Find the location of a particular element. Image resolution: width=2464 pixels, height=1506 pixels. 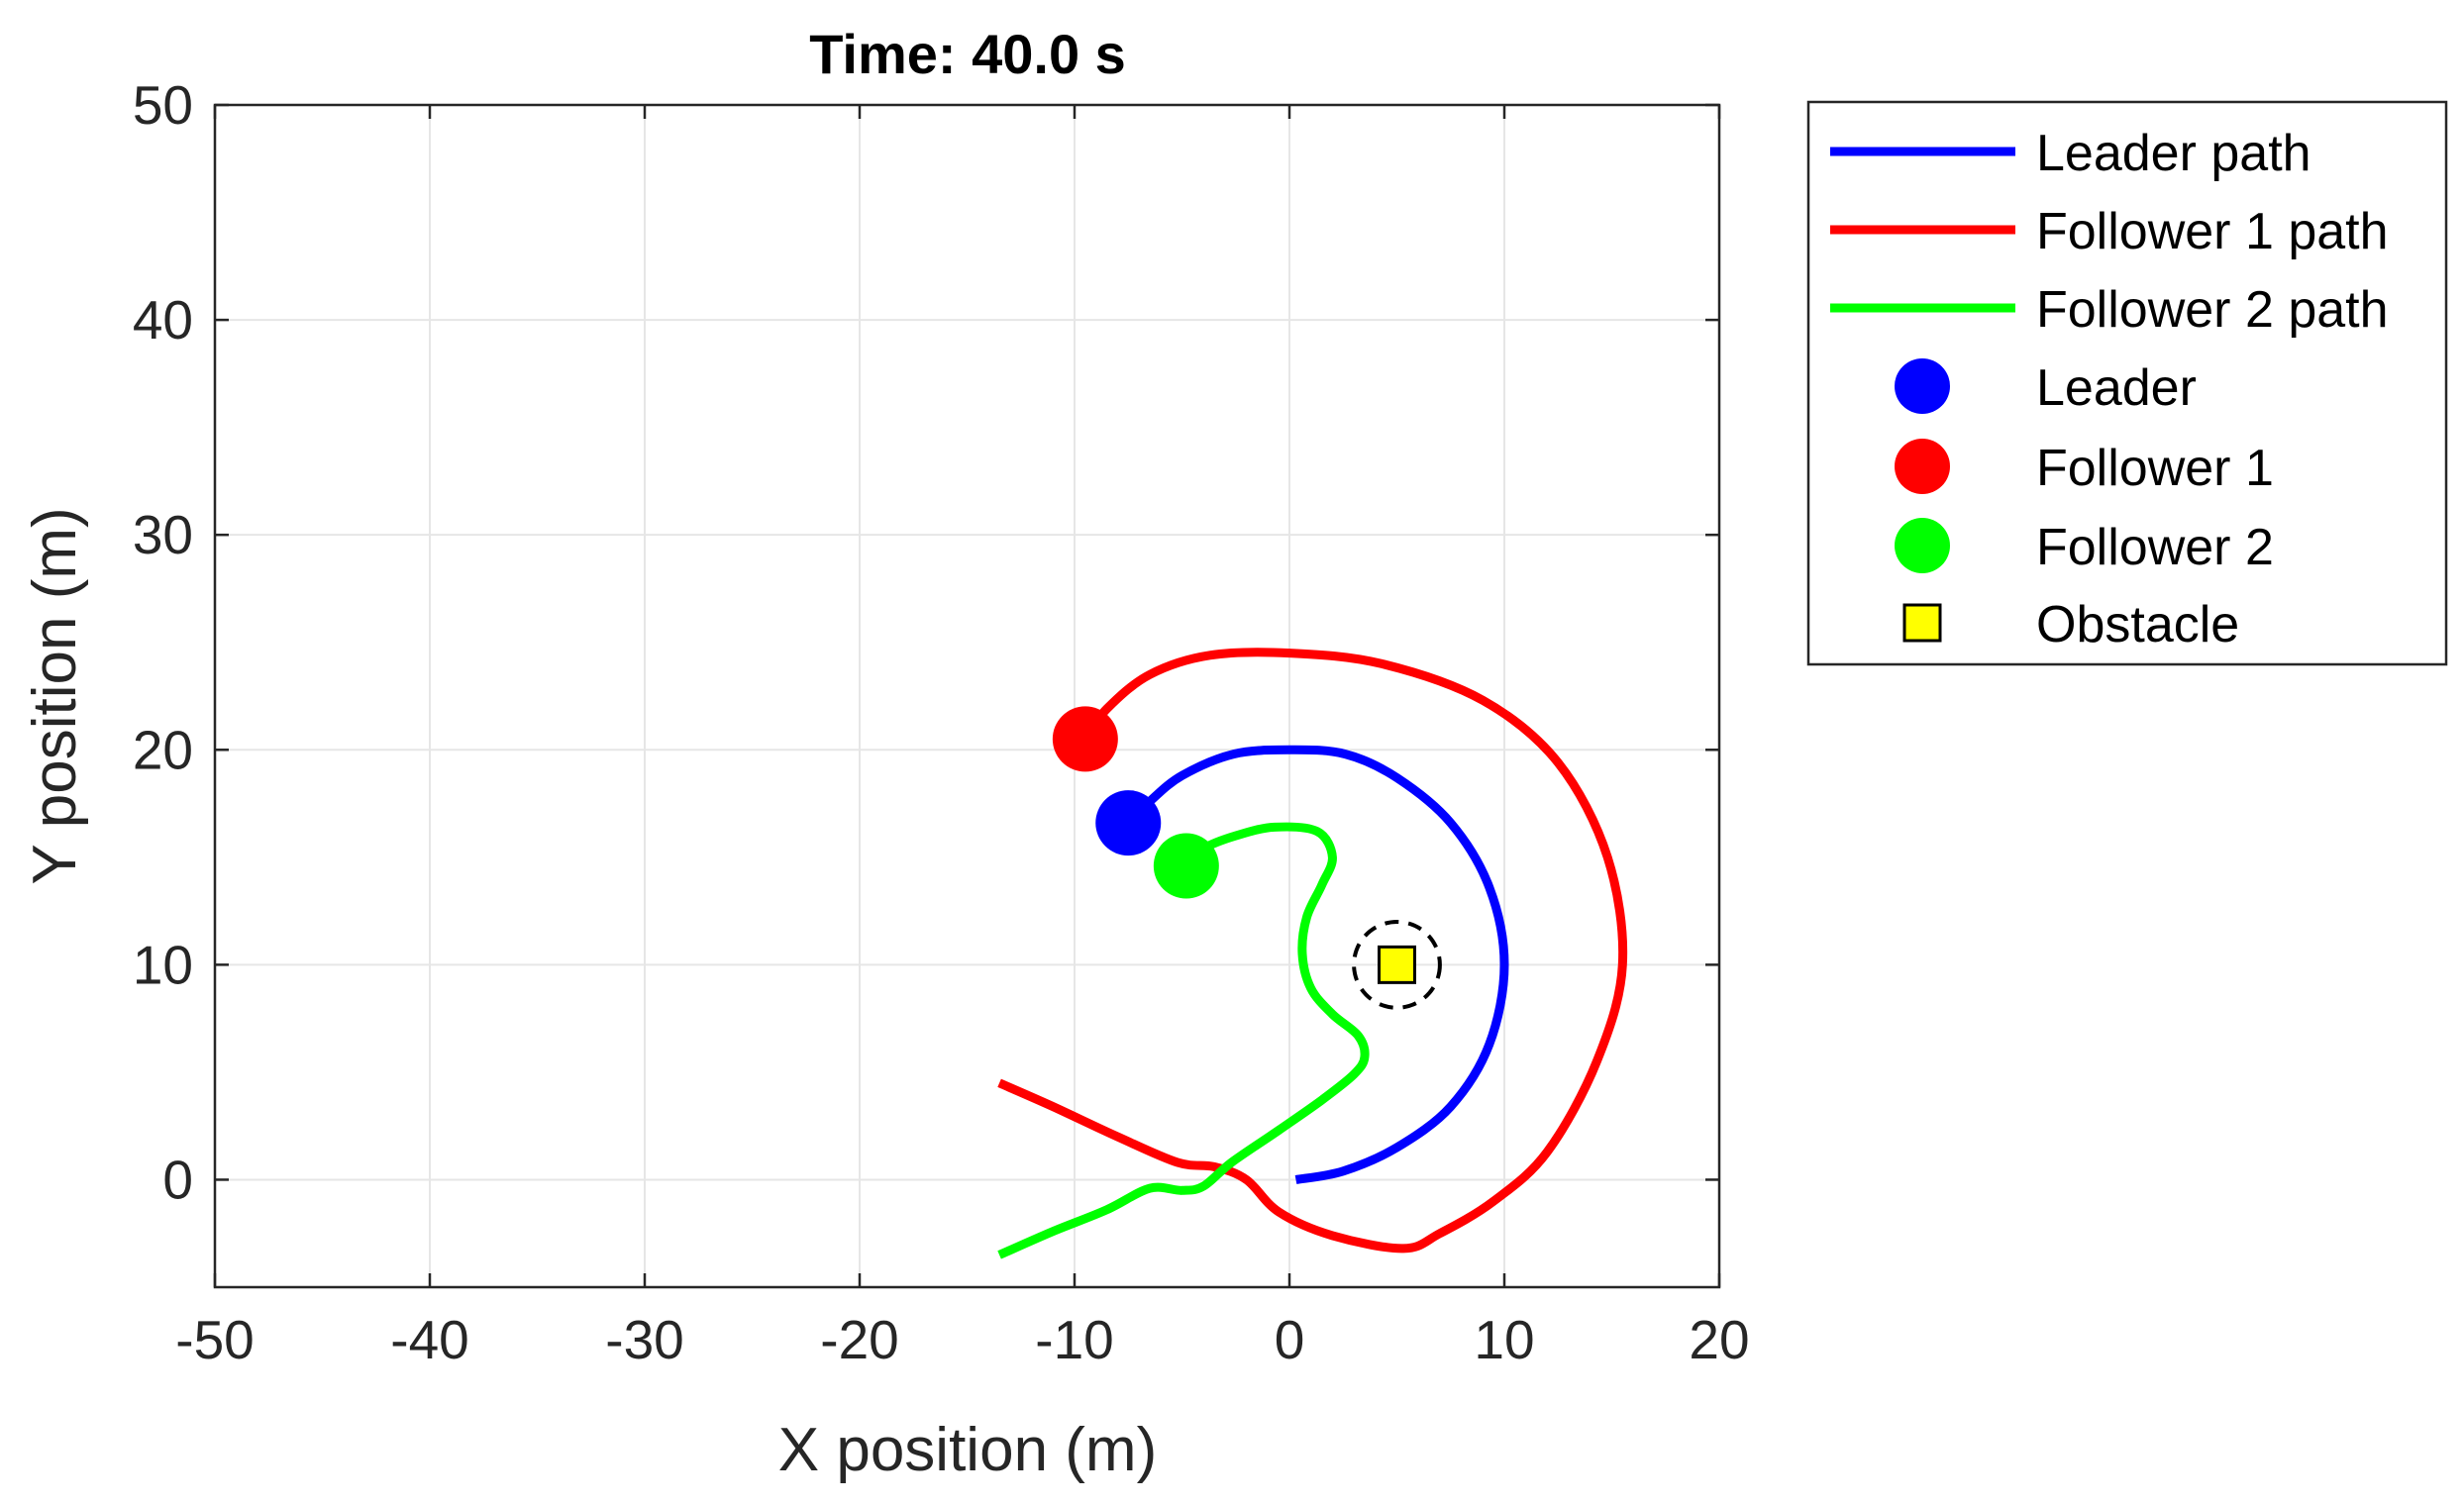

y-tick-label: 30 is located at coordinates (163, 534).